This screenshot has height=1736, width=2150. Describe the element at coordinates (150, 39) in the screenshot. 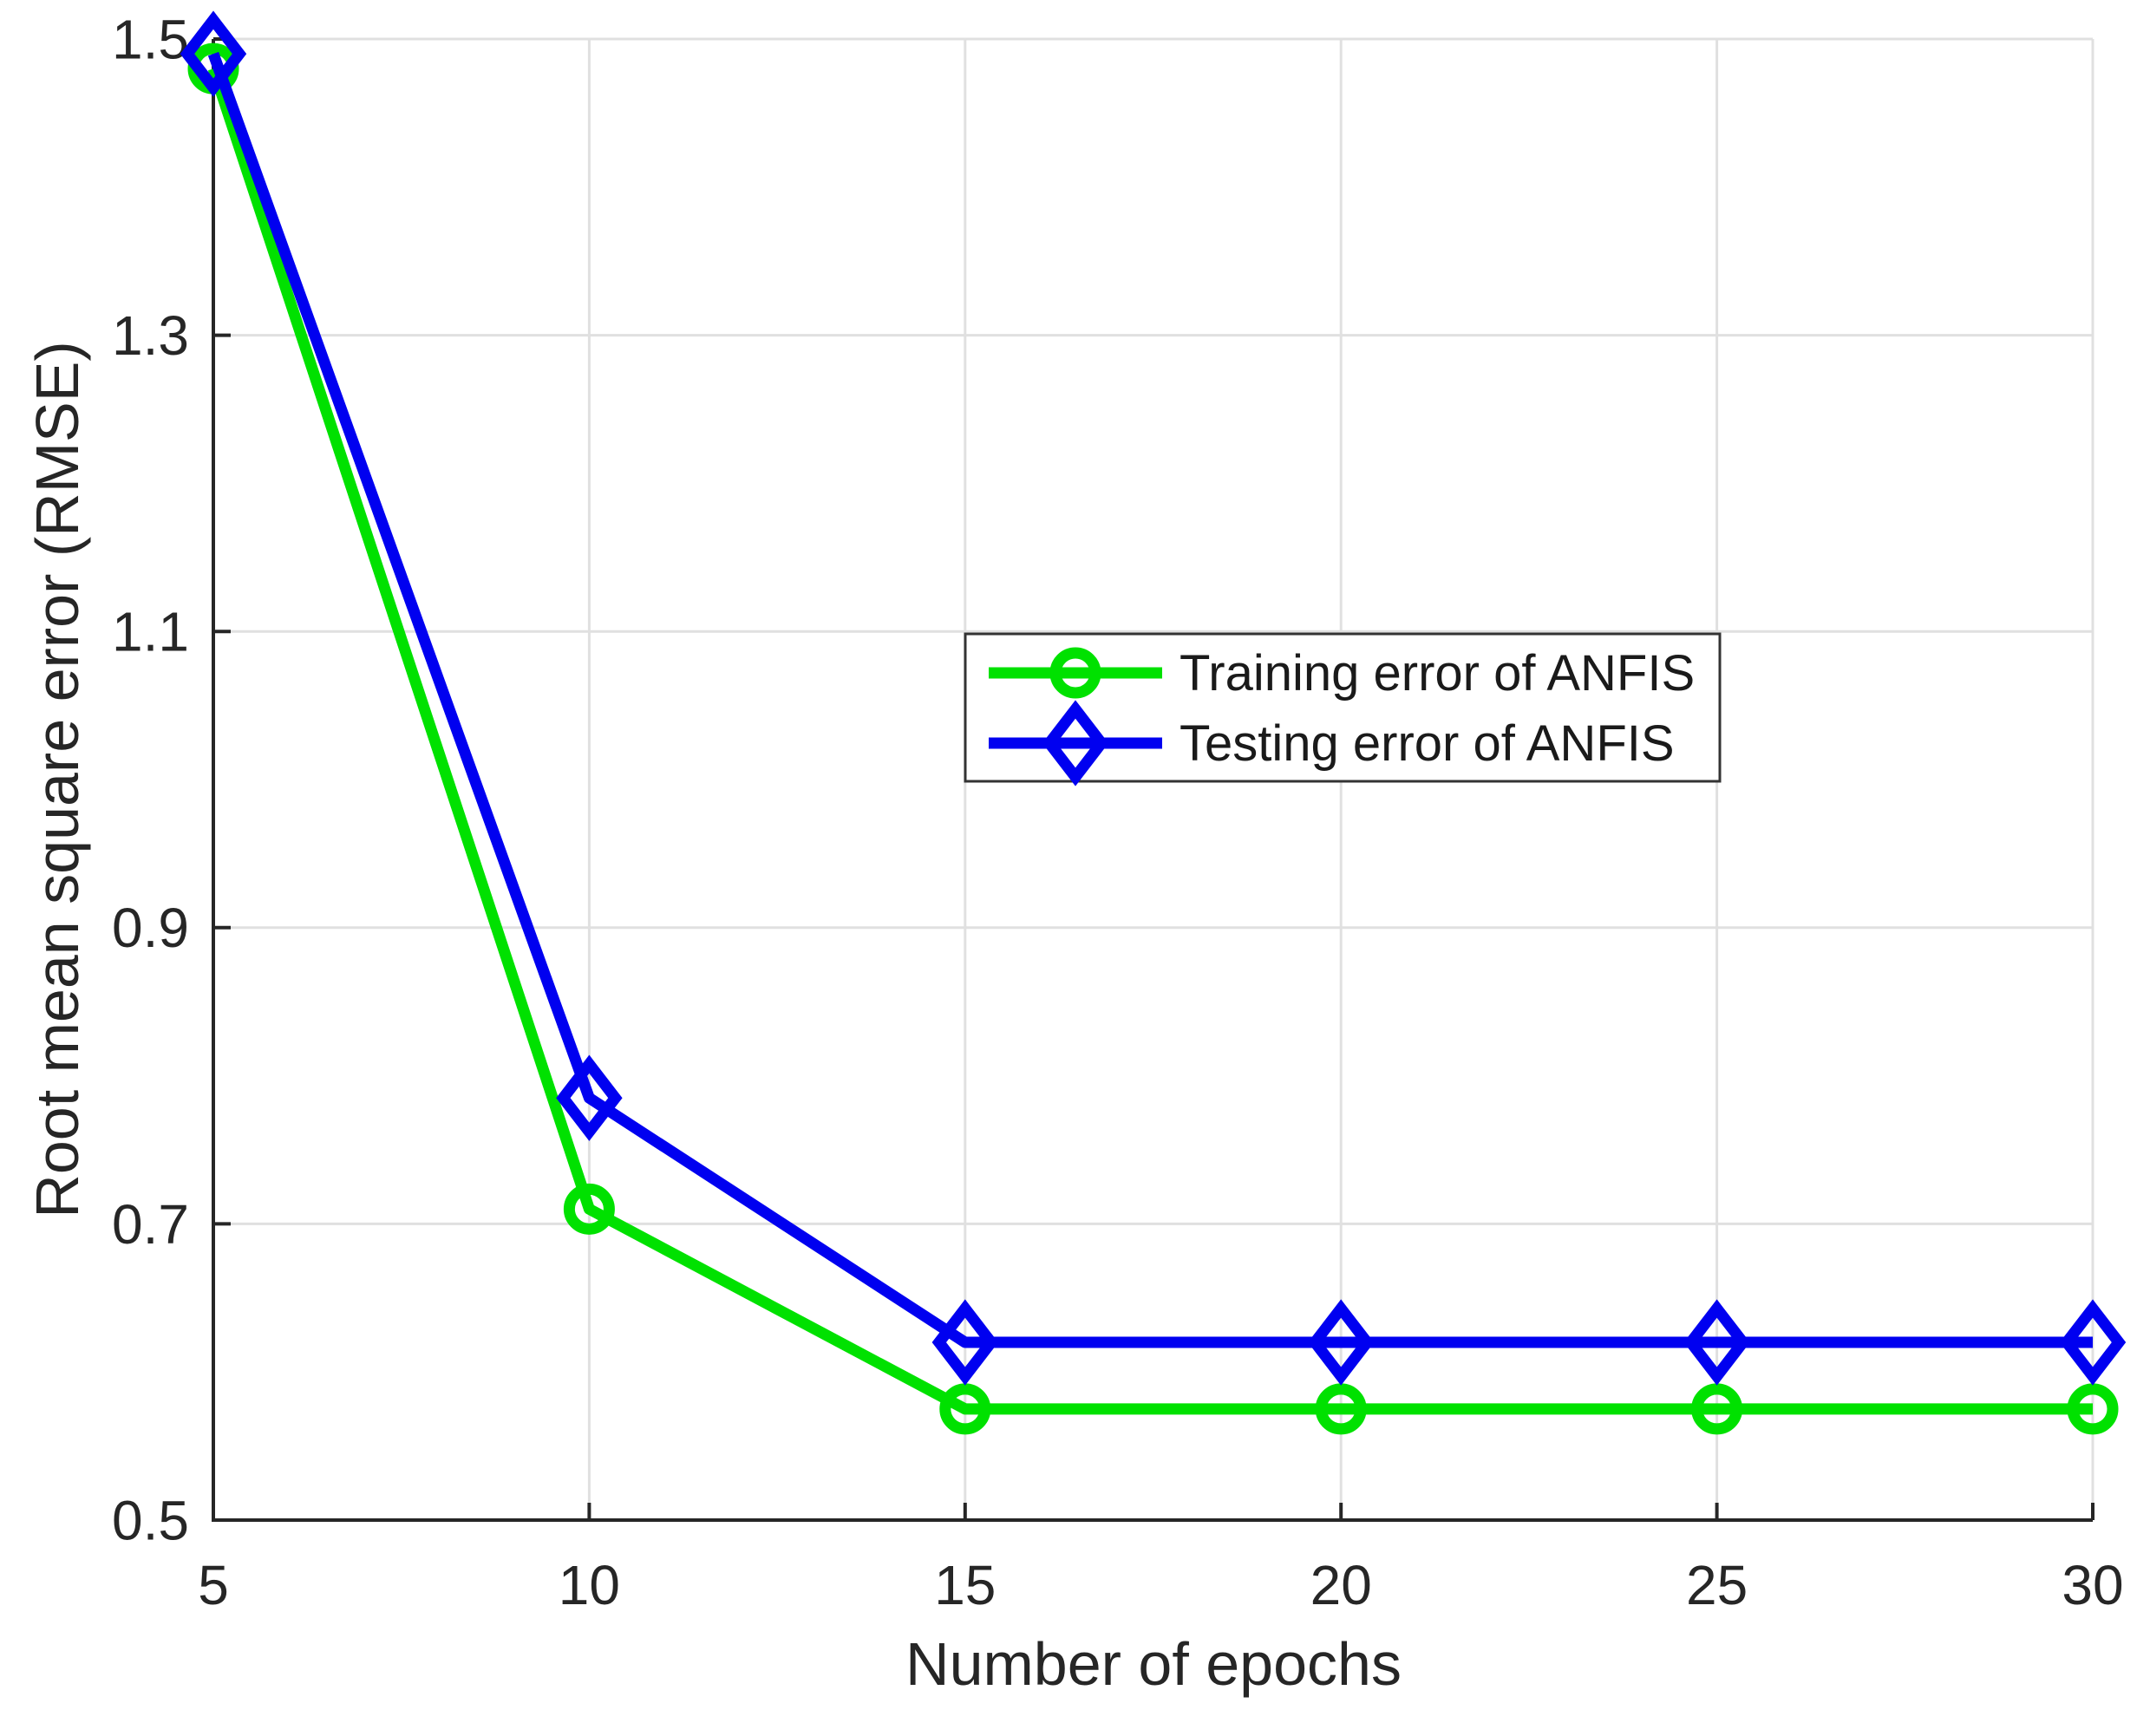

I see `y-tick-label: 1.5` at that location.